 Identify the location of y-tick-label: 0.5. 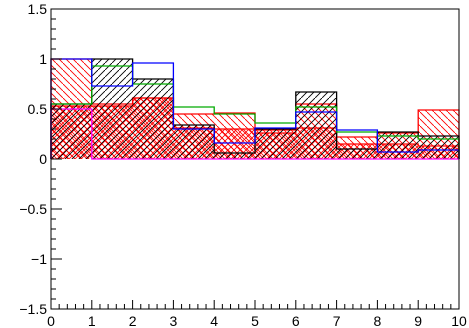
(38, 109).